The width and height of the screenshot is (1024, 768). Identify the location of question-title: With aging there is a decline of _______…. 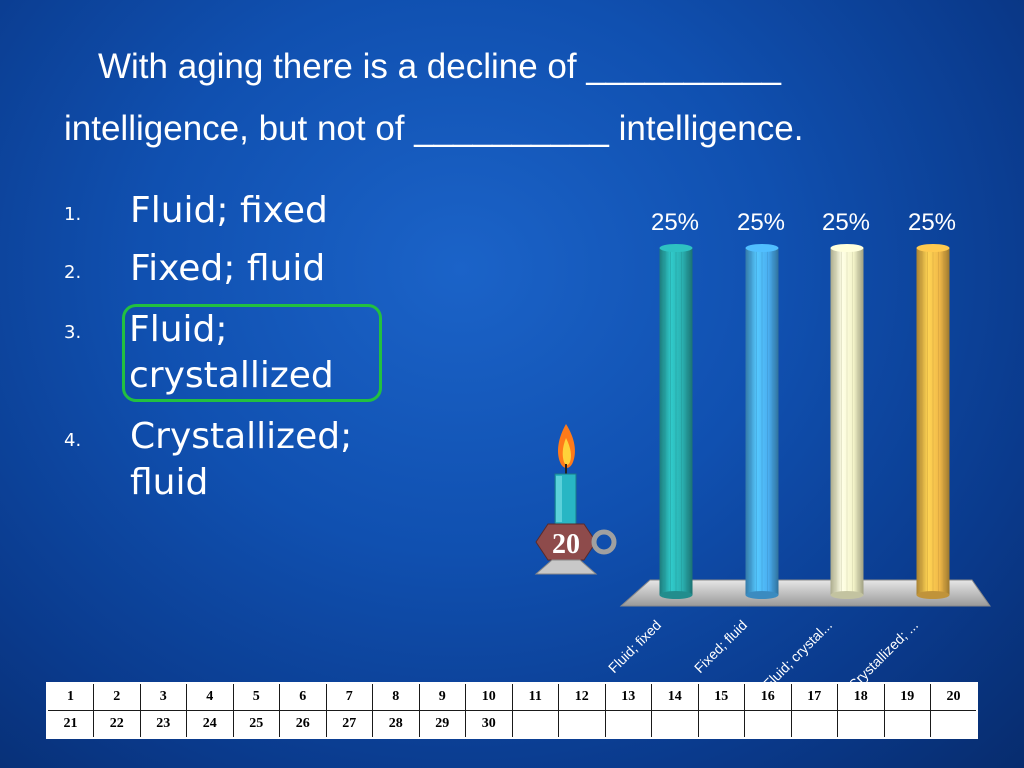
(490, 98).